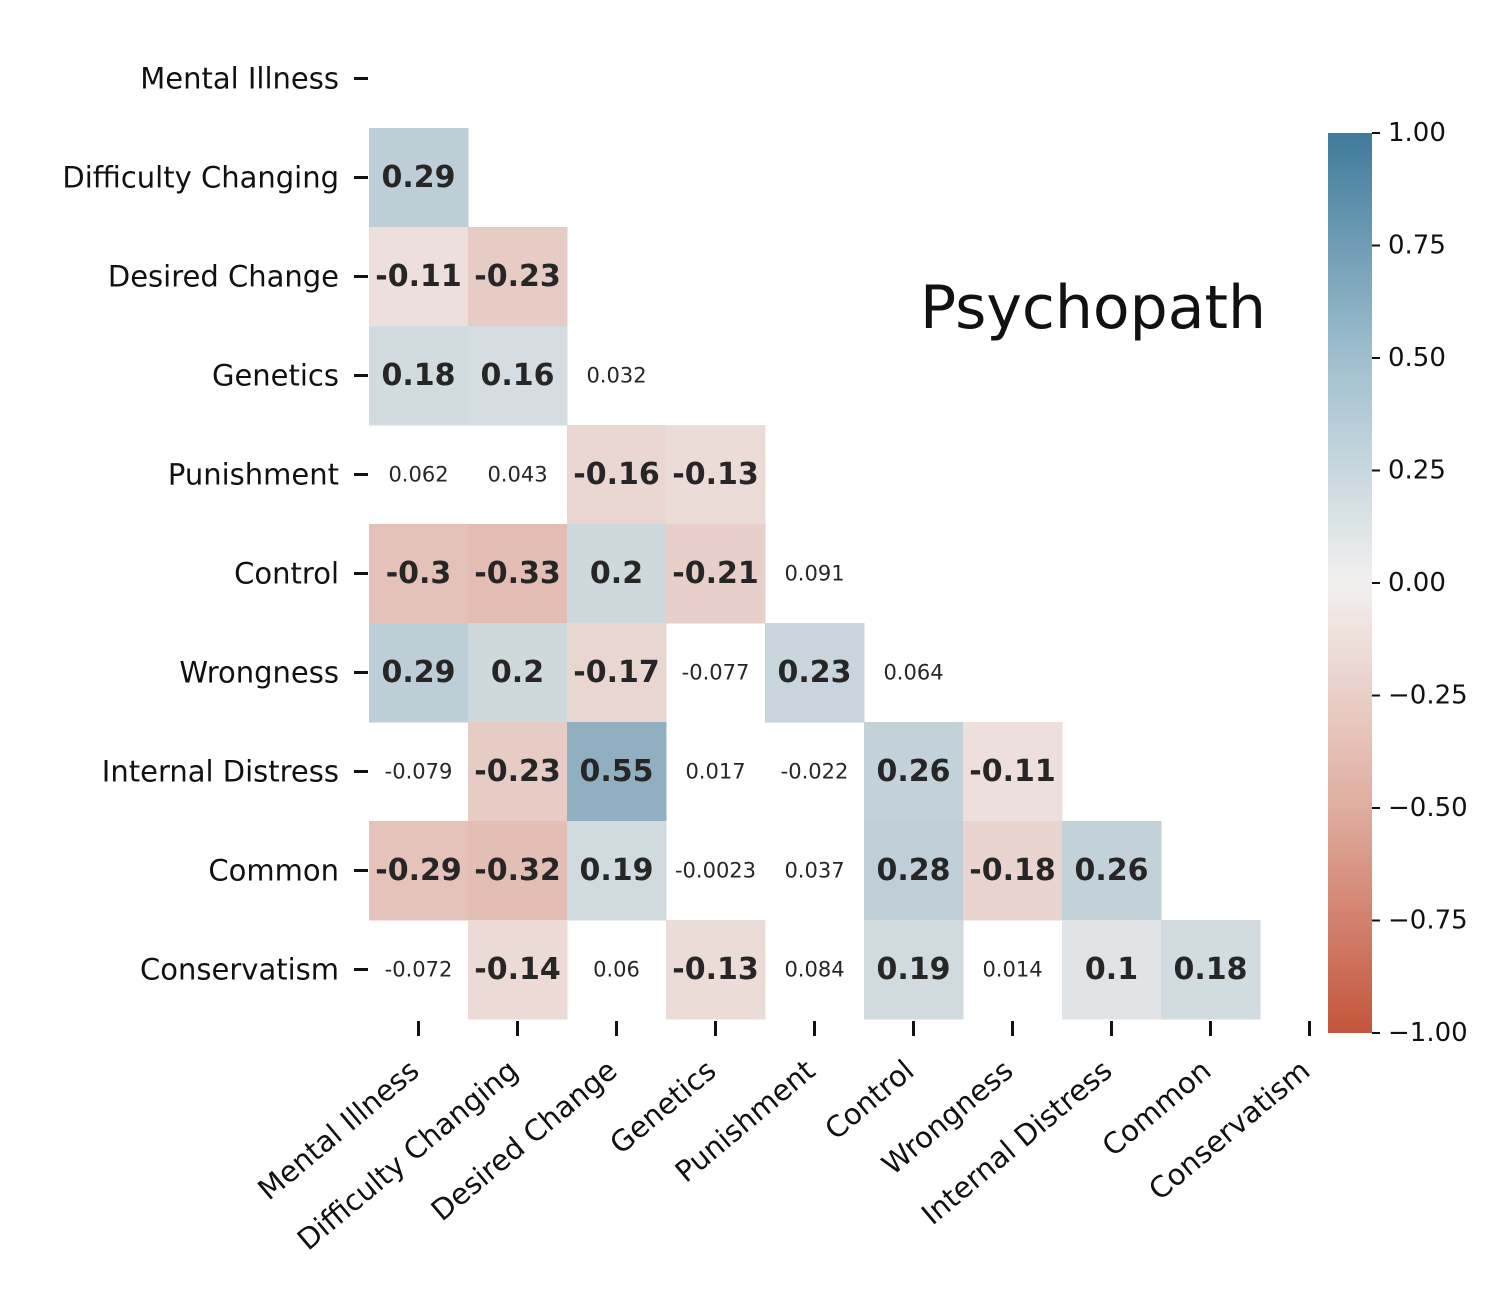 This screenshot has width=1506, height=1302. What do you see at coordinates (1417, 246) in the screenshot?
I see `colorbar-tick-label: 0.75` at bounding box center [1417, 246].